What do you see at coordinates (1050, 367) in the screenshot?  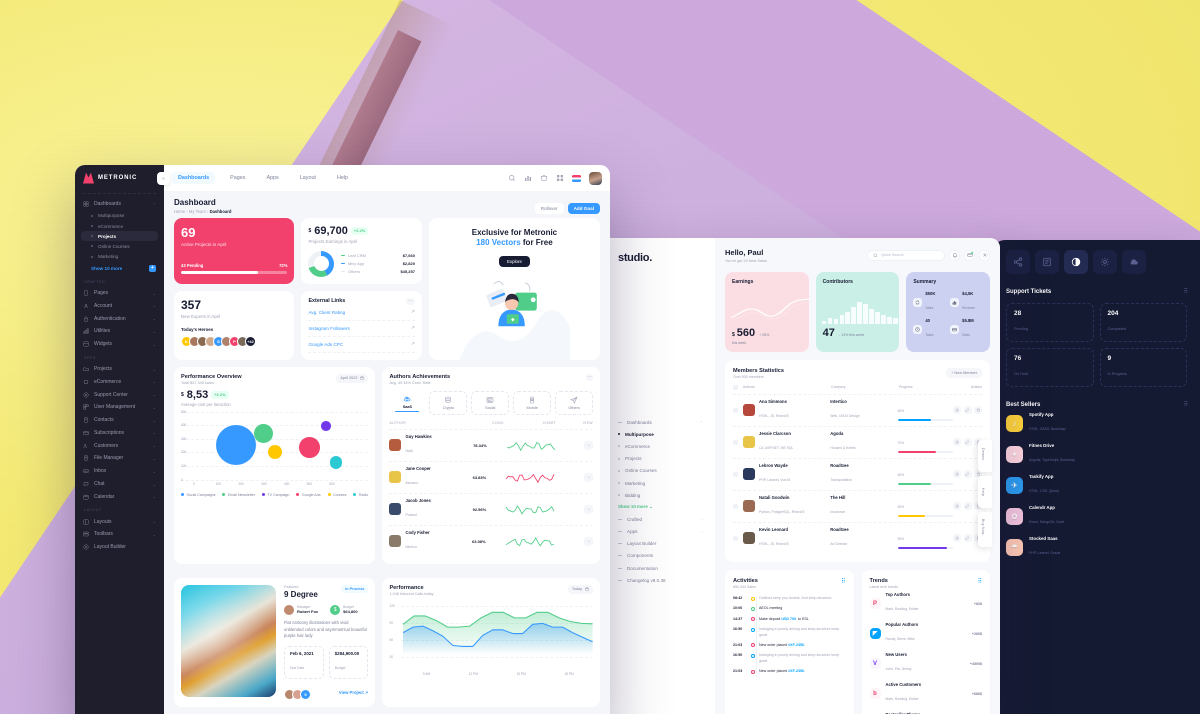 I see `ticket-card-onhold: 76 On Hold` at bounding box center [1050, 367].